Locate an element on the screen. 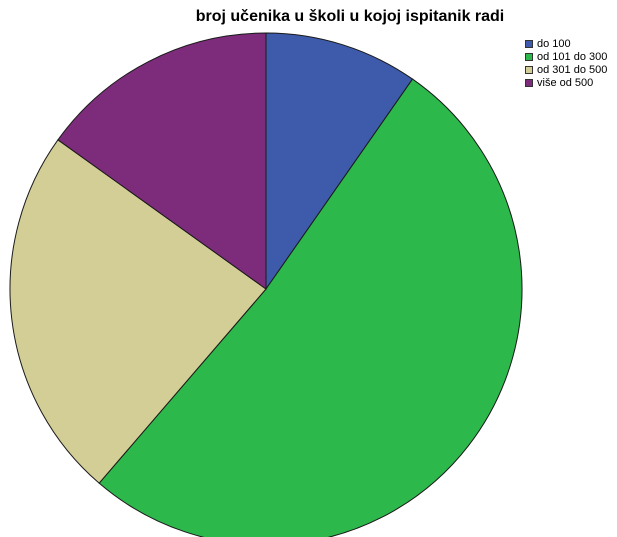 This screenshot has height=537, width=617. legend-item-1: do 100 is located at coordinates (566, 43).